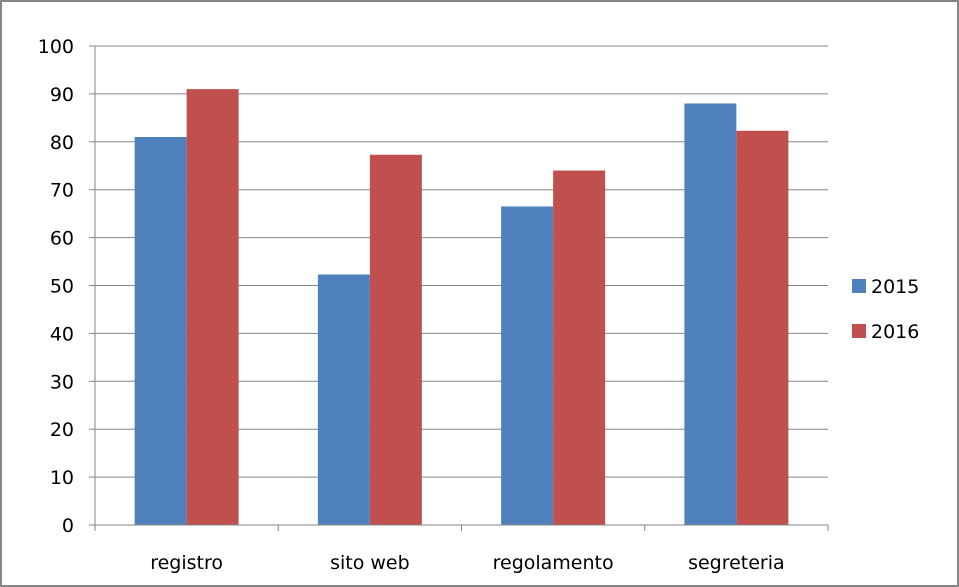 This screenshot has height=587, width=959. What do you see at coordinates (343, 399) in the screenshot?
I see `bar-2015-sito-web` at bounding box center [343, 399].